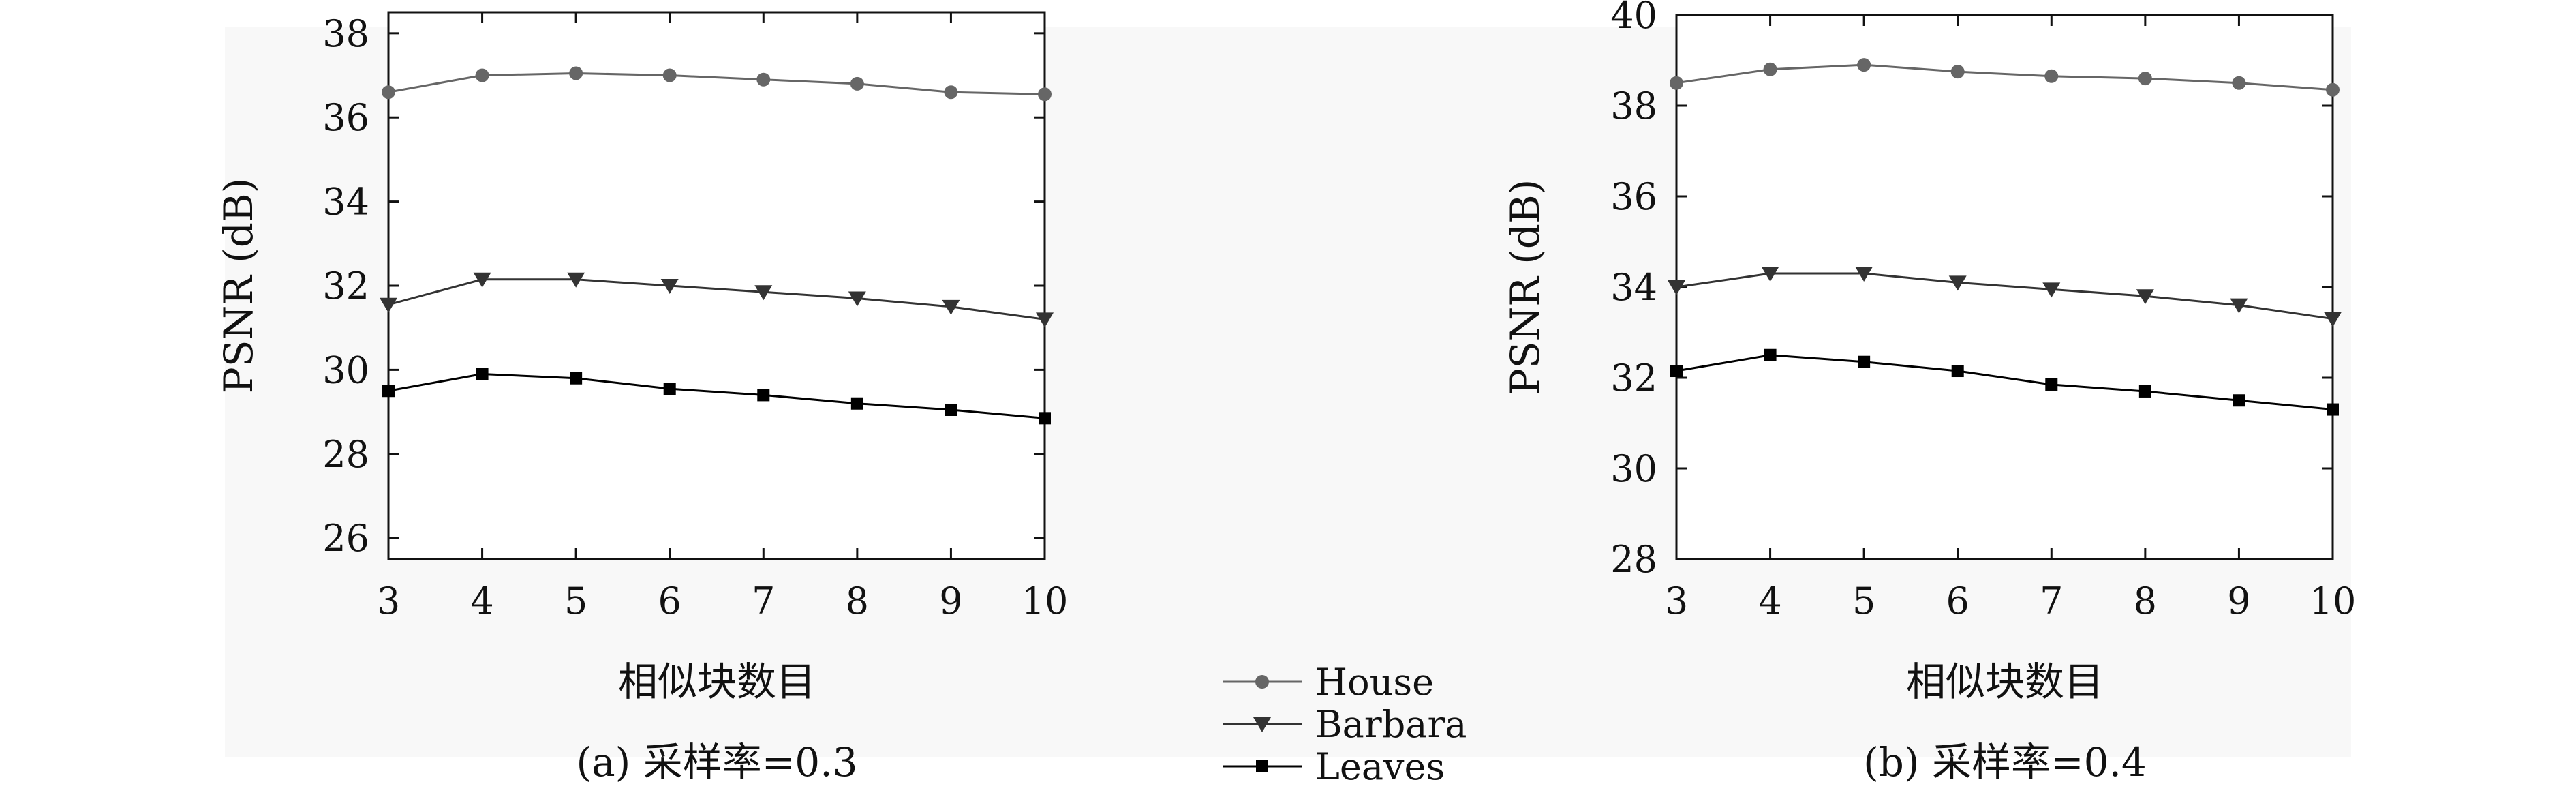 The width and height of the screenshot is (2576, 795). Describe the element at coordinates (1633, 18) in the screenshot. I see `y-tick-label: 40` at that location.